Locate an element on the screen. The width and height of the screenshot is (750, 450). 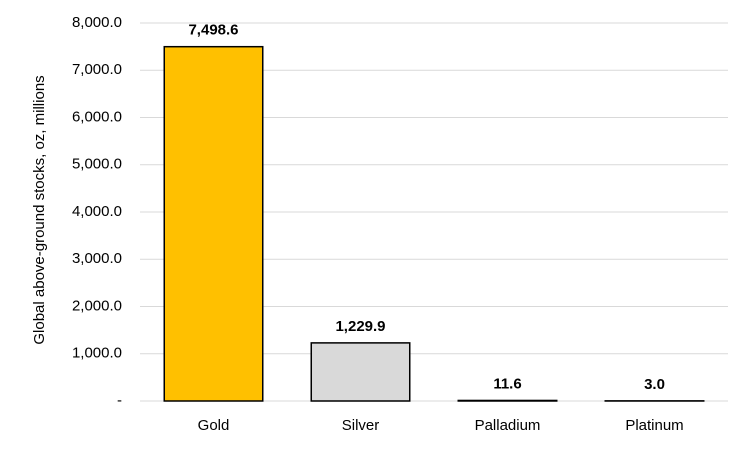
y-tick-label: 6,000.0 is located at coordinates (97, 116).